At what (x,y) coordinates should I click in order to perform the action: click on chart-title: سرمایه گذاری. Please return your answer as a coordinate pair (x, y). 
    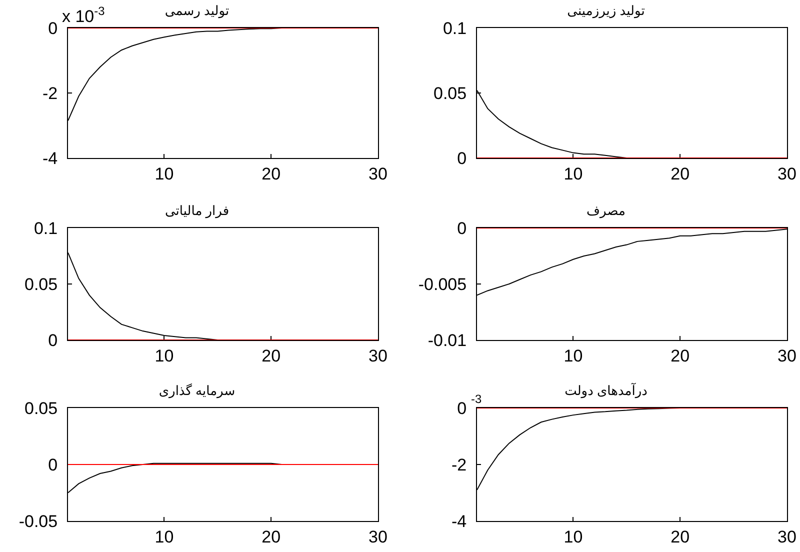
    Looking at the image, I should click on (197, 391).